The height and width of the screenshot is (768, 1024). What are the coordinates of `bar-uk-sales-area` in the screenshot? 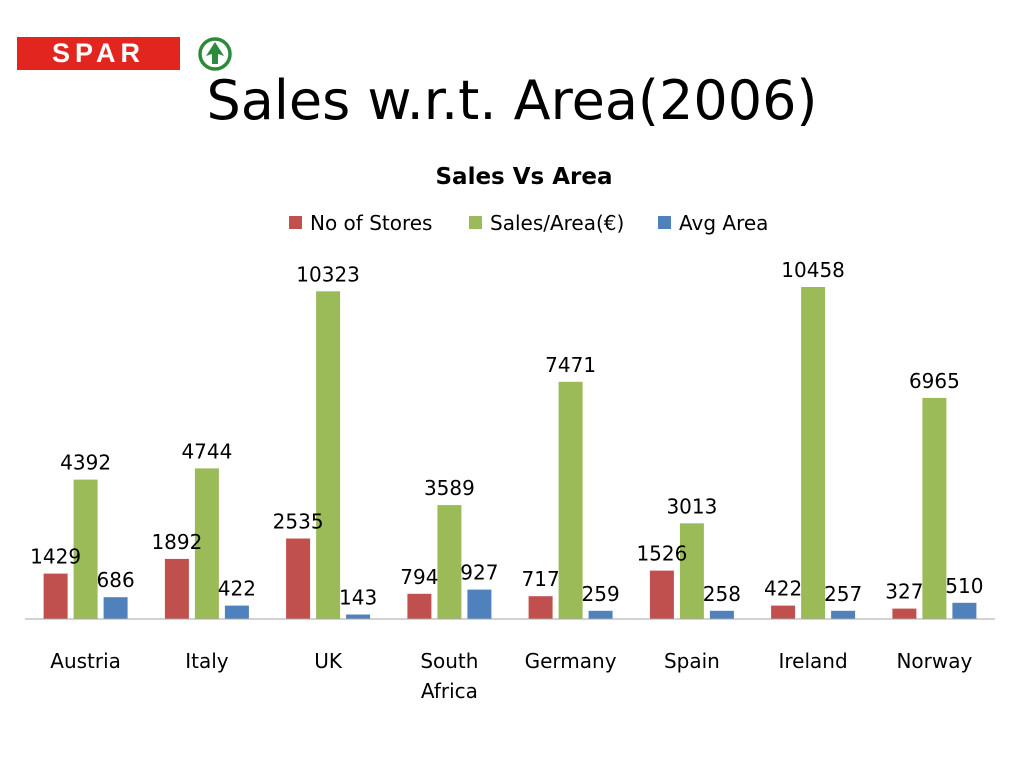 It's located at (328, 455).